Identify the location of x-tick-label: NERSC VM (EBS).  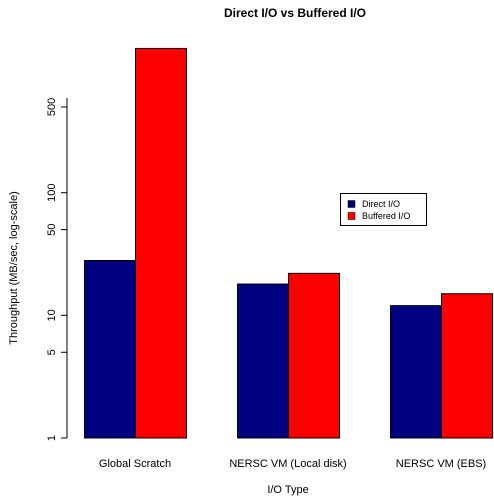
(441, 464).